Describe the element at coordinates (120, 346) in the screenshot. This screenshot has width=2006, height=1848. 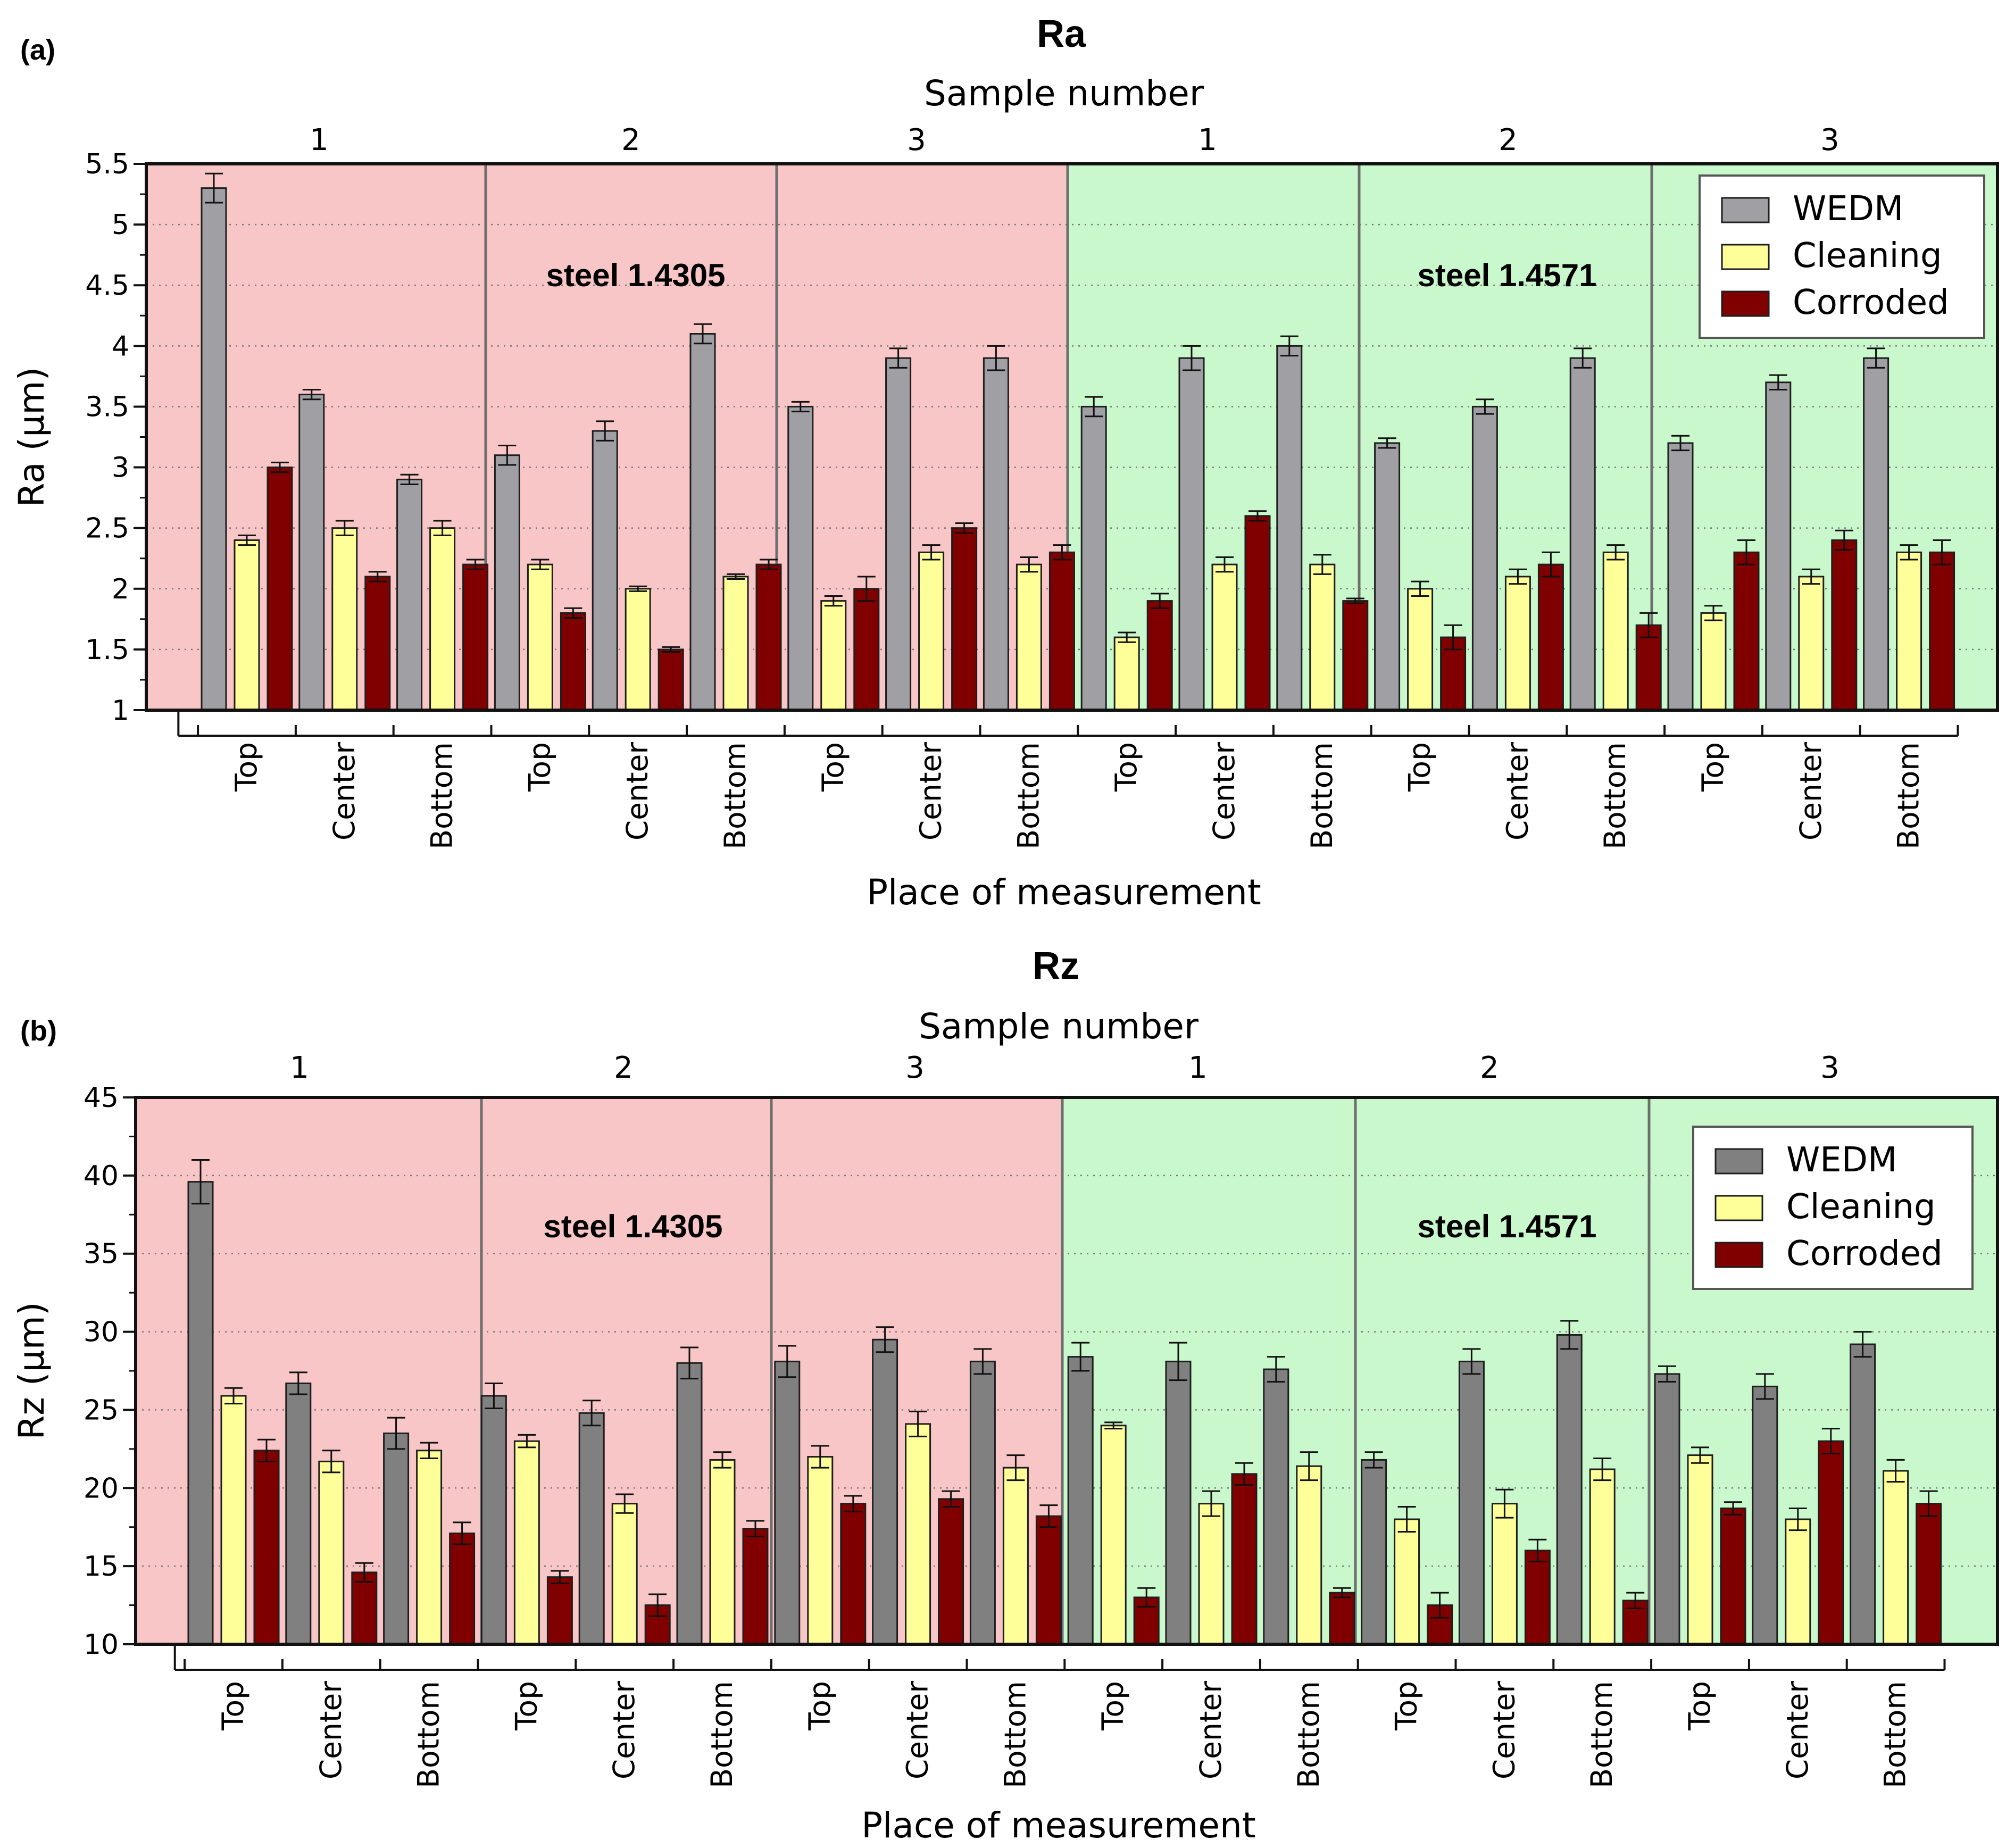
I see `y-tick-label: 4` at that location.